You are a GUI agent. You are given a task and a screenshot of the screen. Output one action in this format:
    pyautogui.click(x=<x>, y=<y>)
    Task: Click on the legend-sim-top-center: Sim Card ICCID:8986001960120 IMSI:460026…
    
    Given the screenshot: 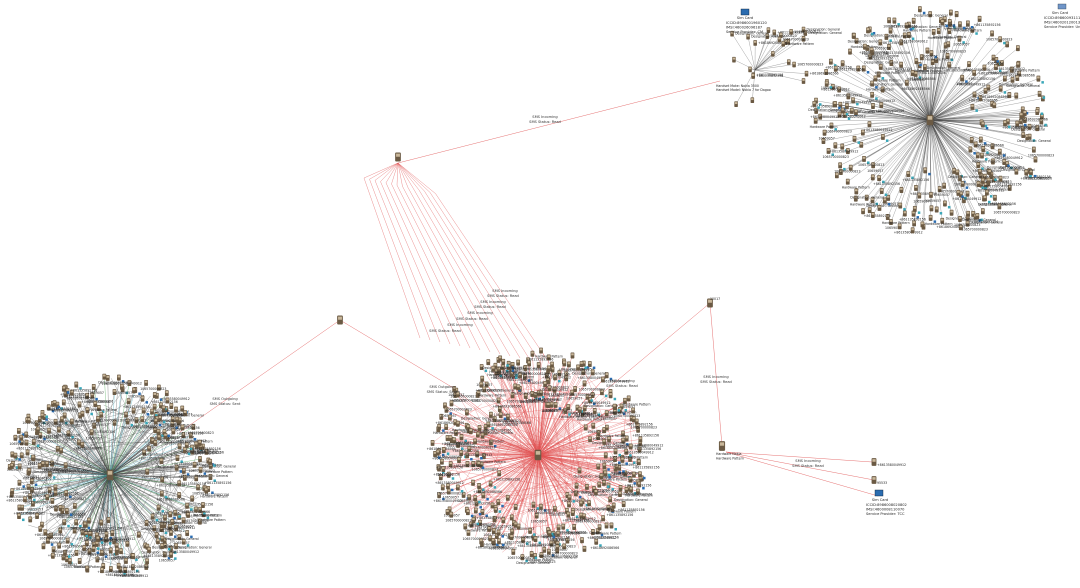 What is the action you would take?
    pyautogui.click(x=747, y=21)
    